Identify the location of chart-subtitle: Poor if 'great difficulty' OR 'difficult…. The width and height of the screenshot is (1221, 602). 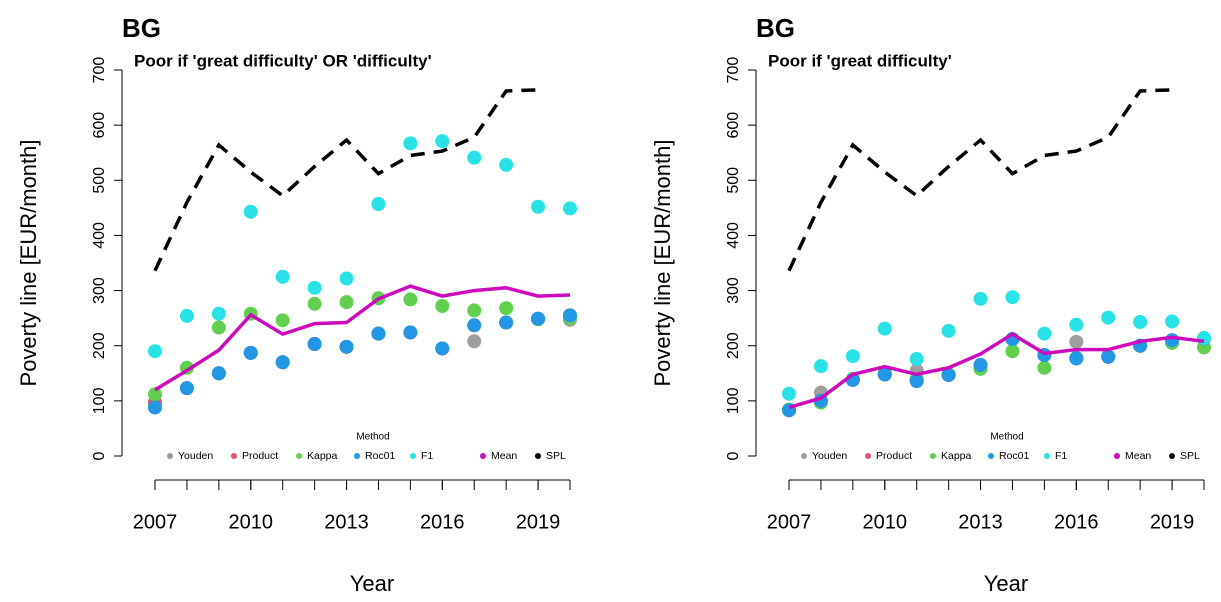
(283, 60).